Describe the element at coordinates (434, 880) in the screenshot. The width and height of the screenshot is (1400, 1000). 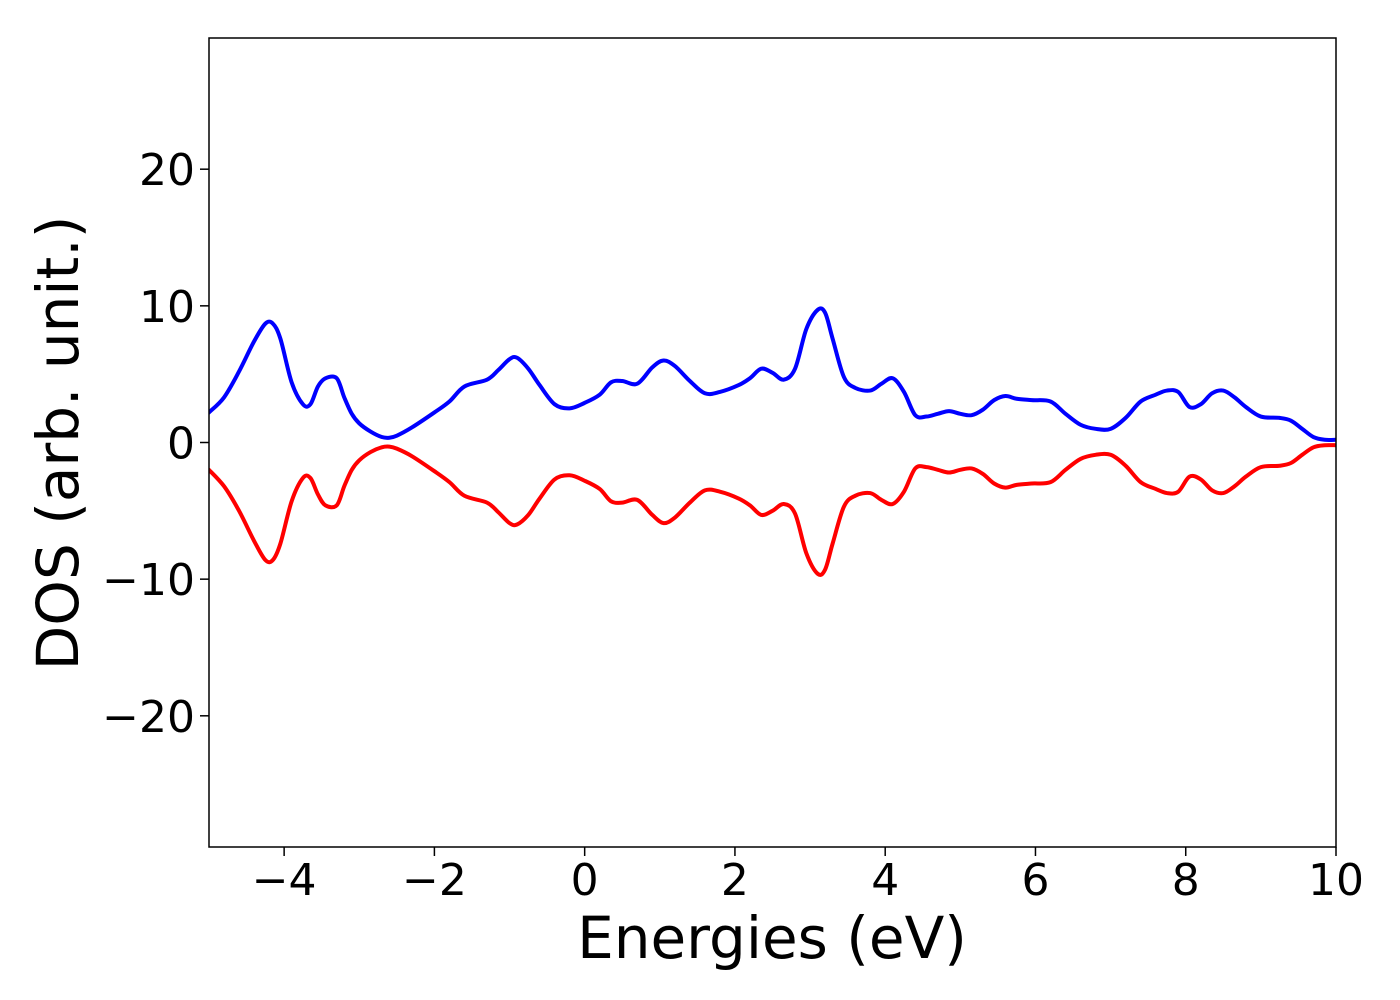
I see `x-tick-label: −2` at that location.